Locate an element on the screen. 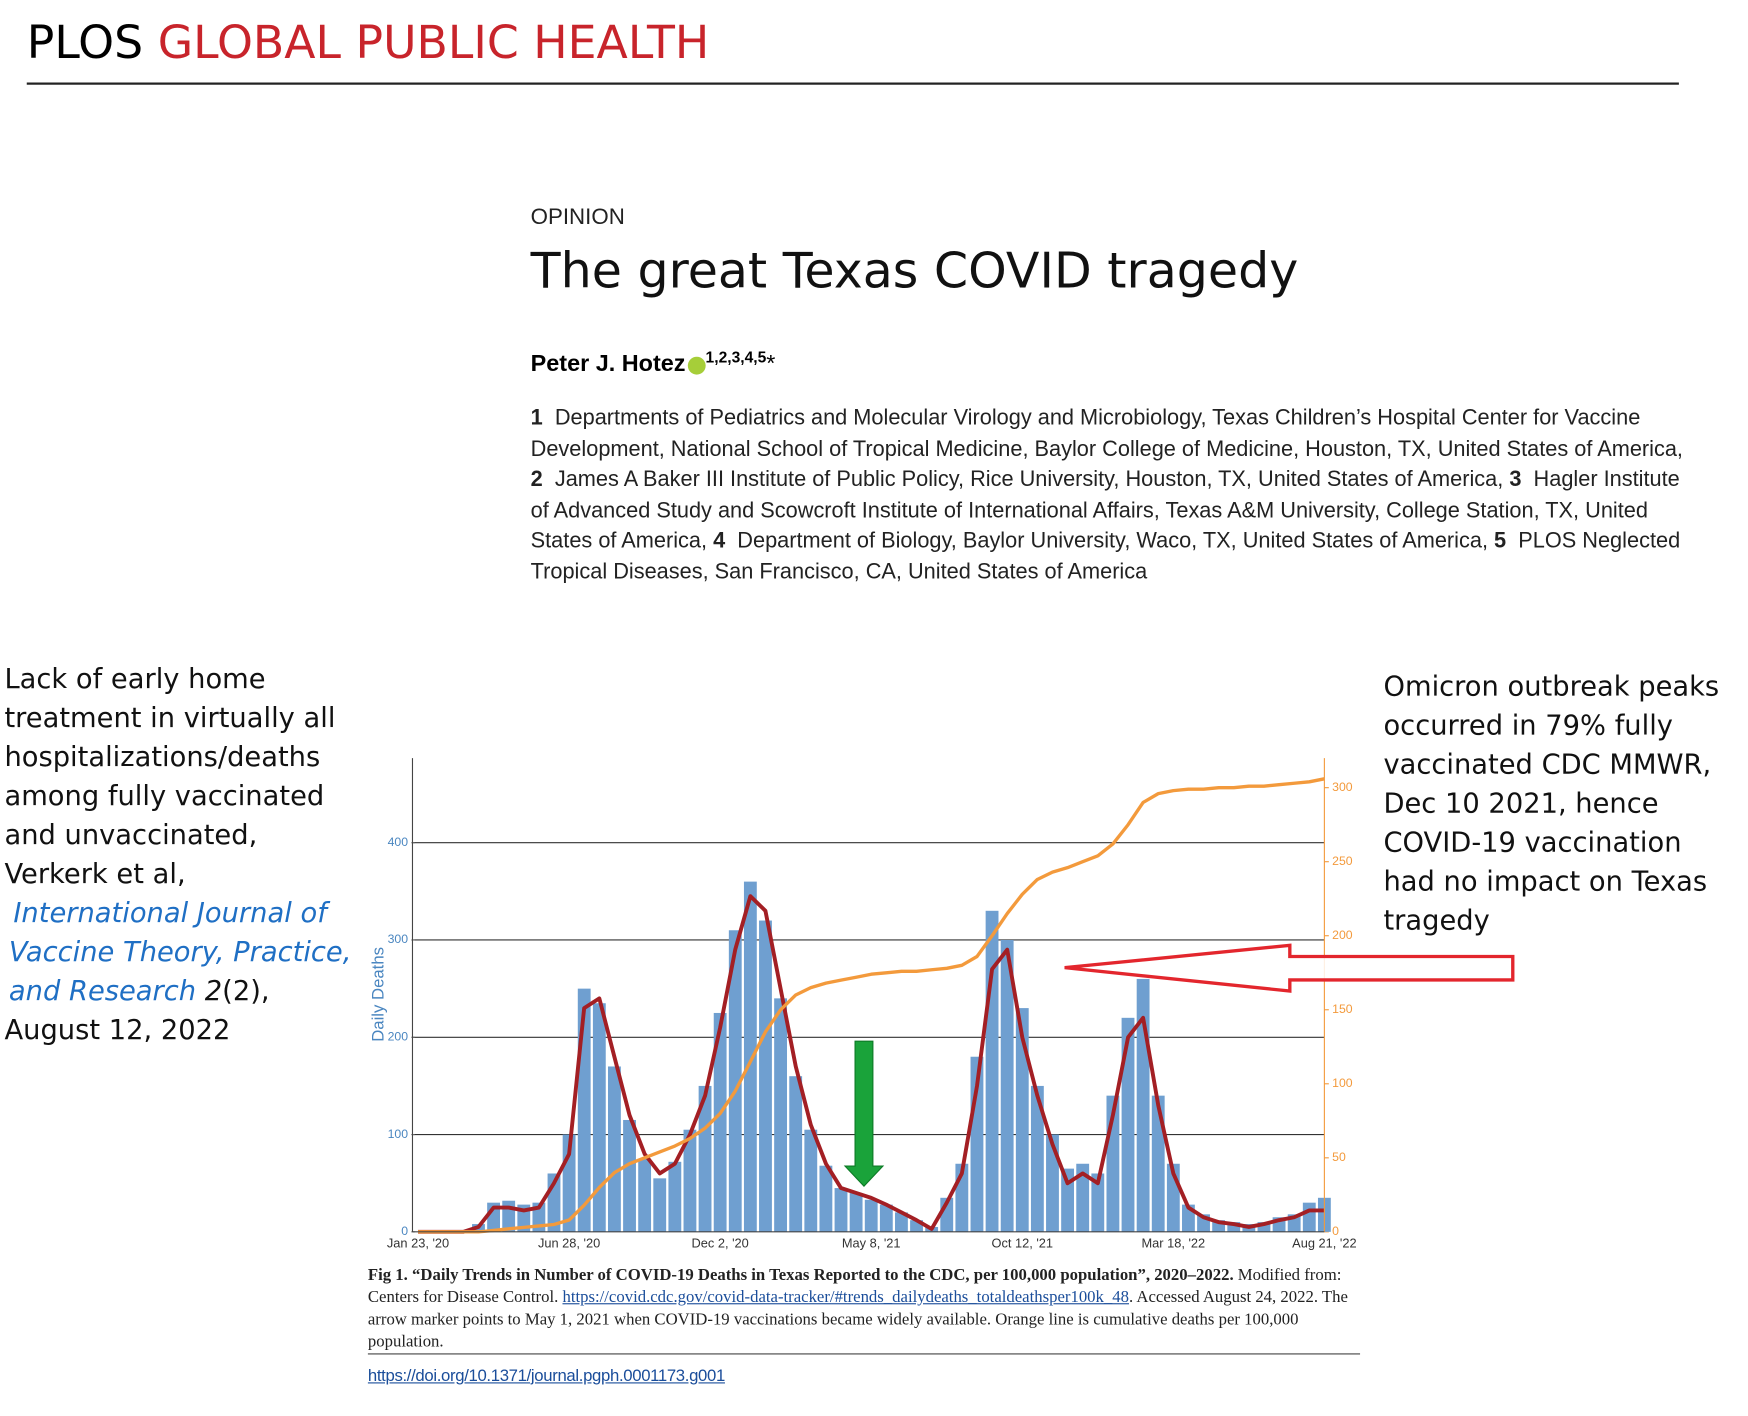  author: Peter J. Hotez 1,2,3,4,5* is located at coordinates (653, 363).